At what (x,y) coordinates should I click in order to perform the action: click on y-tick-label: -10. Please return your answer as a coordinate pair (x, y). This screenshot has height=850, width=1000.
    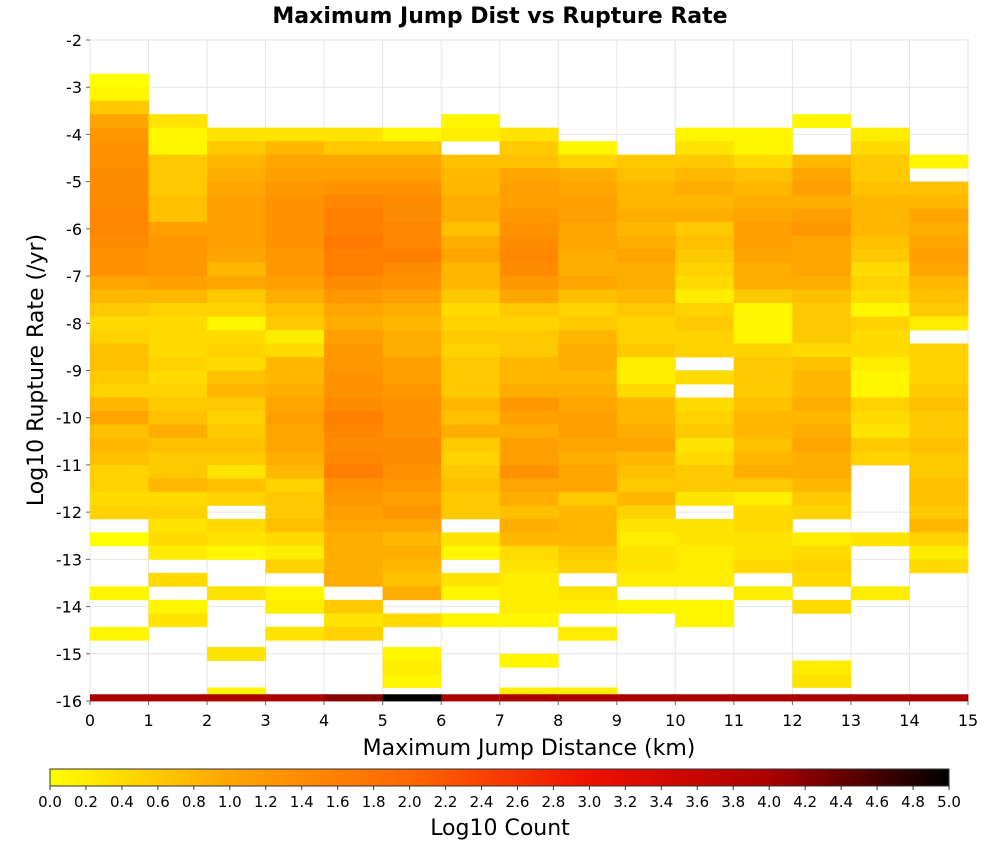
    Looking at the image, I should click on (69, 418).